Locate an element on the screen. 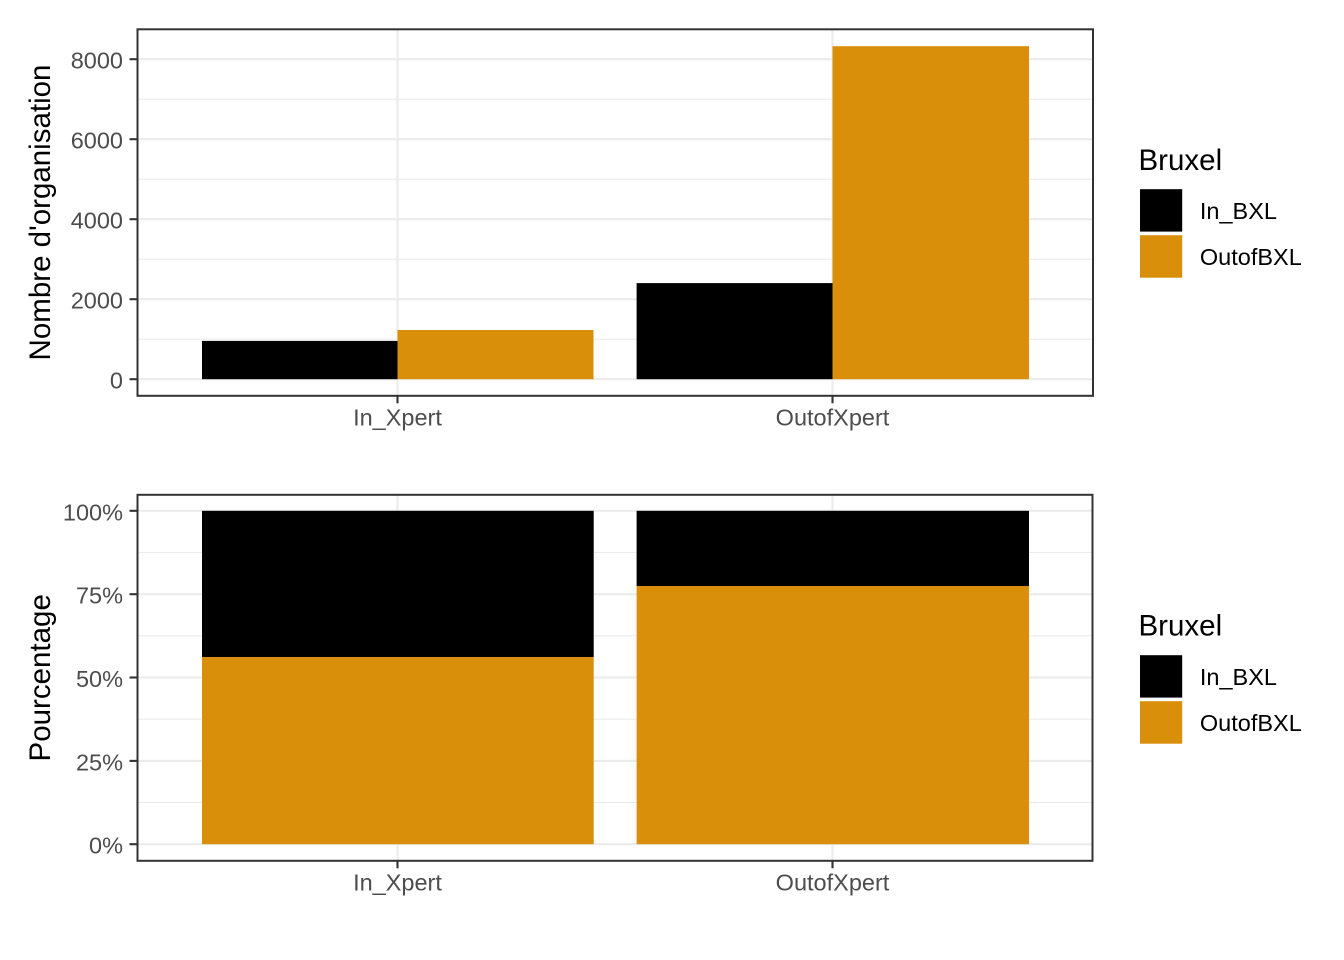  svg-text: 50% is located at coordinates (99, 679).